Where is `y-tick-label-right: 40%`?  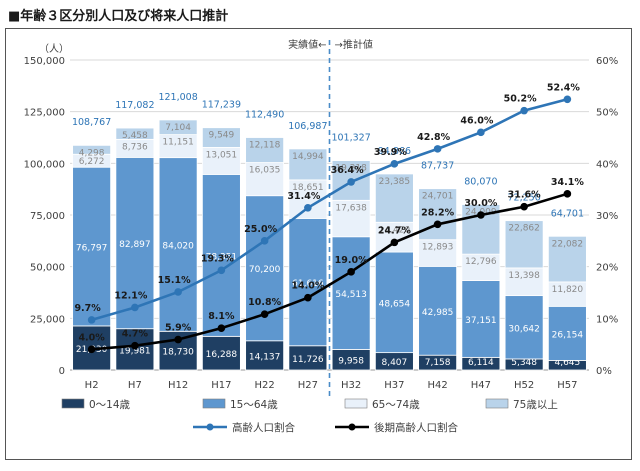 y-tick-label-right: 40% is located at coordinates (607, 164).